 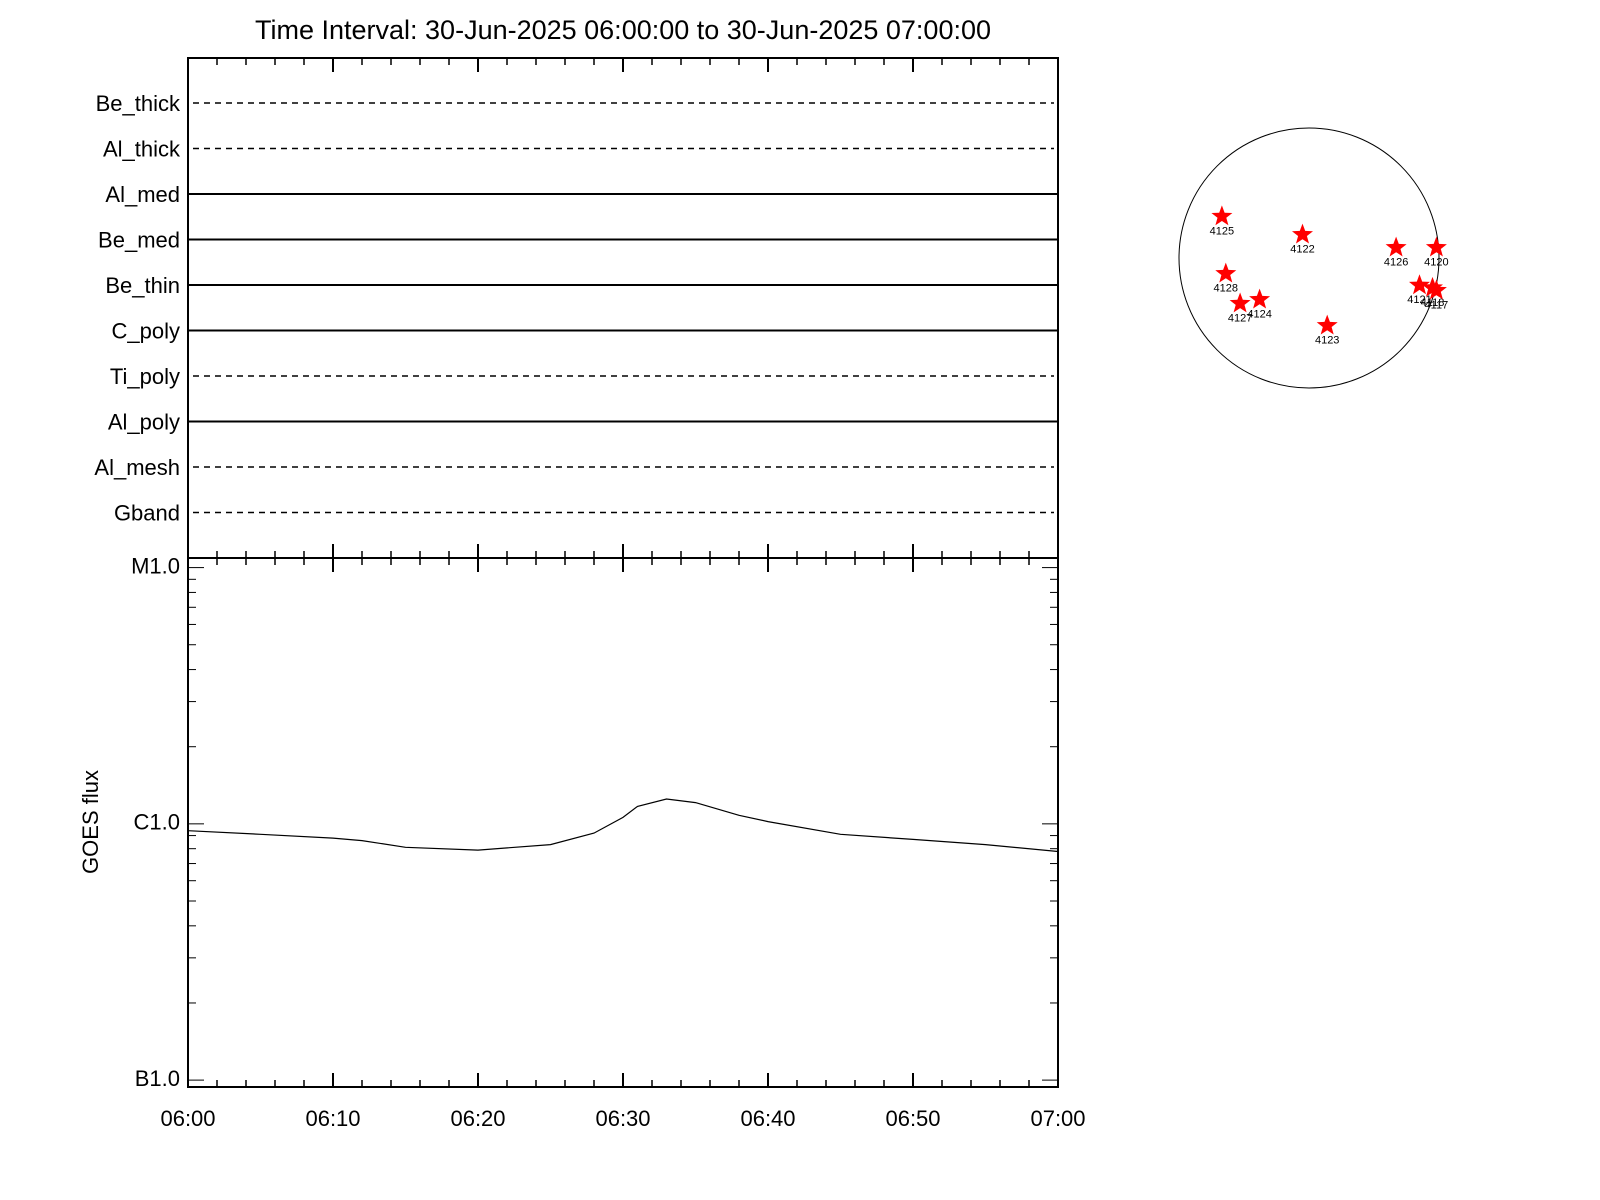 What do you see at coordinates (1419, 300) in the screenshot?
I see `region-label: 4121` at bounding box center [1419, 300].